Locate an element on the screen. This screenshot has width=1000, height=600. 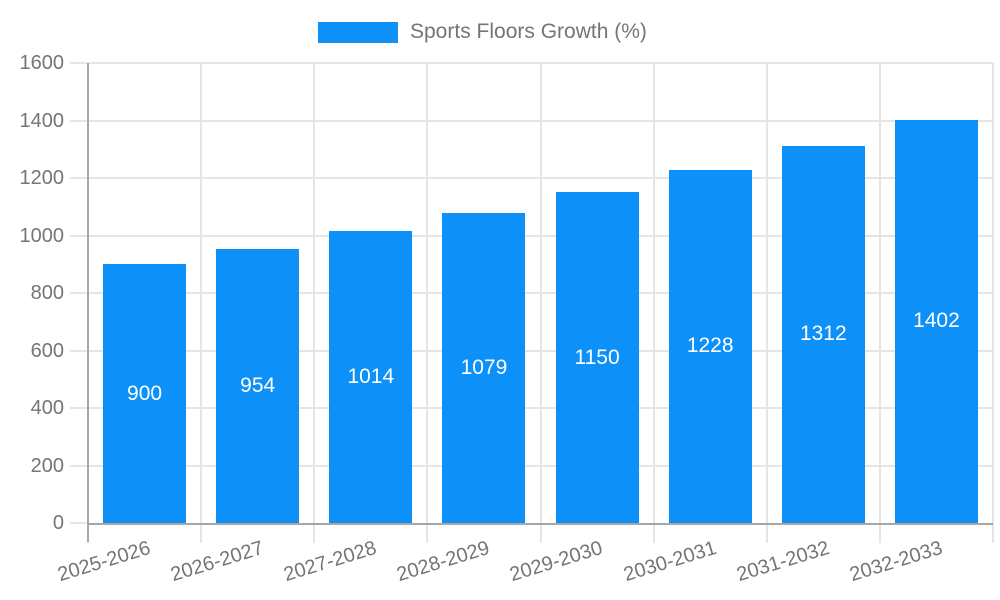
bar-2029-2030 is located at coordinates (597, 357).